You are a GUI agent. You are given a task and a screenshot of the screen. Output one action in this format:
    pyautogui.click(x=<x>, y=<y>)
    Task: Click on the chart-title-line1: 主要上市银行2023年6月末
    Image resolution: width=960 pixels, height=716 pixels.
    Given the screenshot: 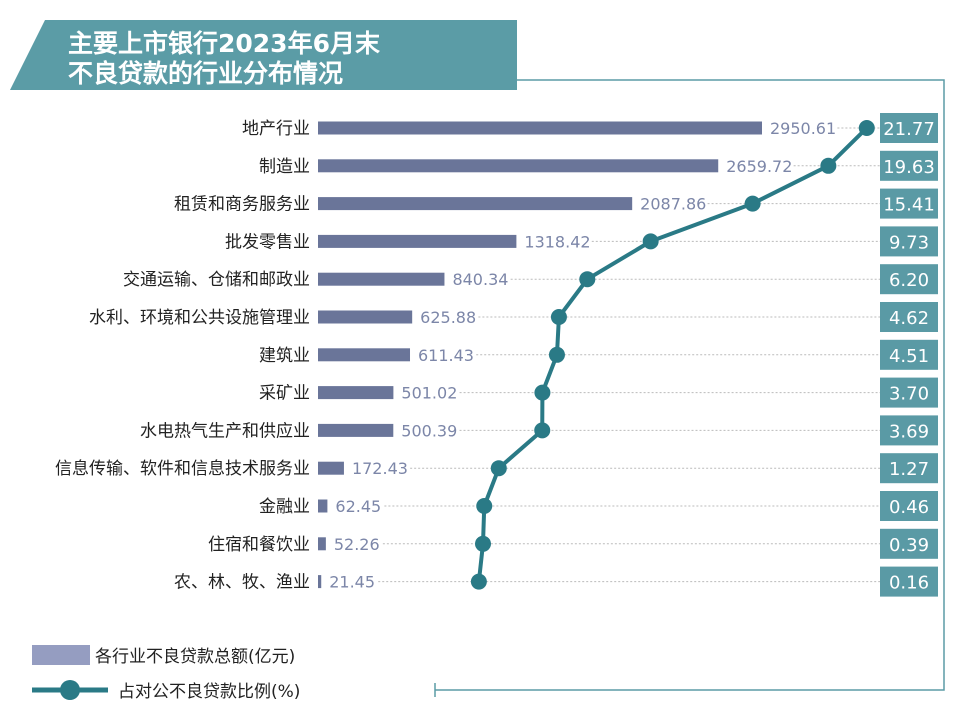 What is the action you would take?
    pyautogui.click(x=224, y=43)
    